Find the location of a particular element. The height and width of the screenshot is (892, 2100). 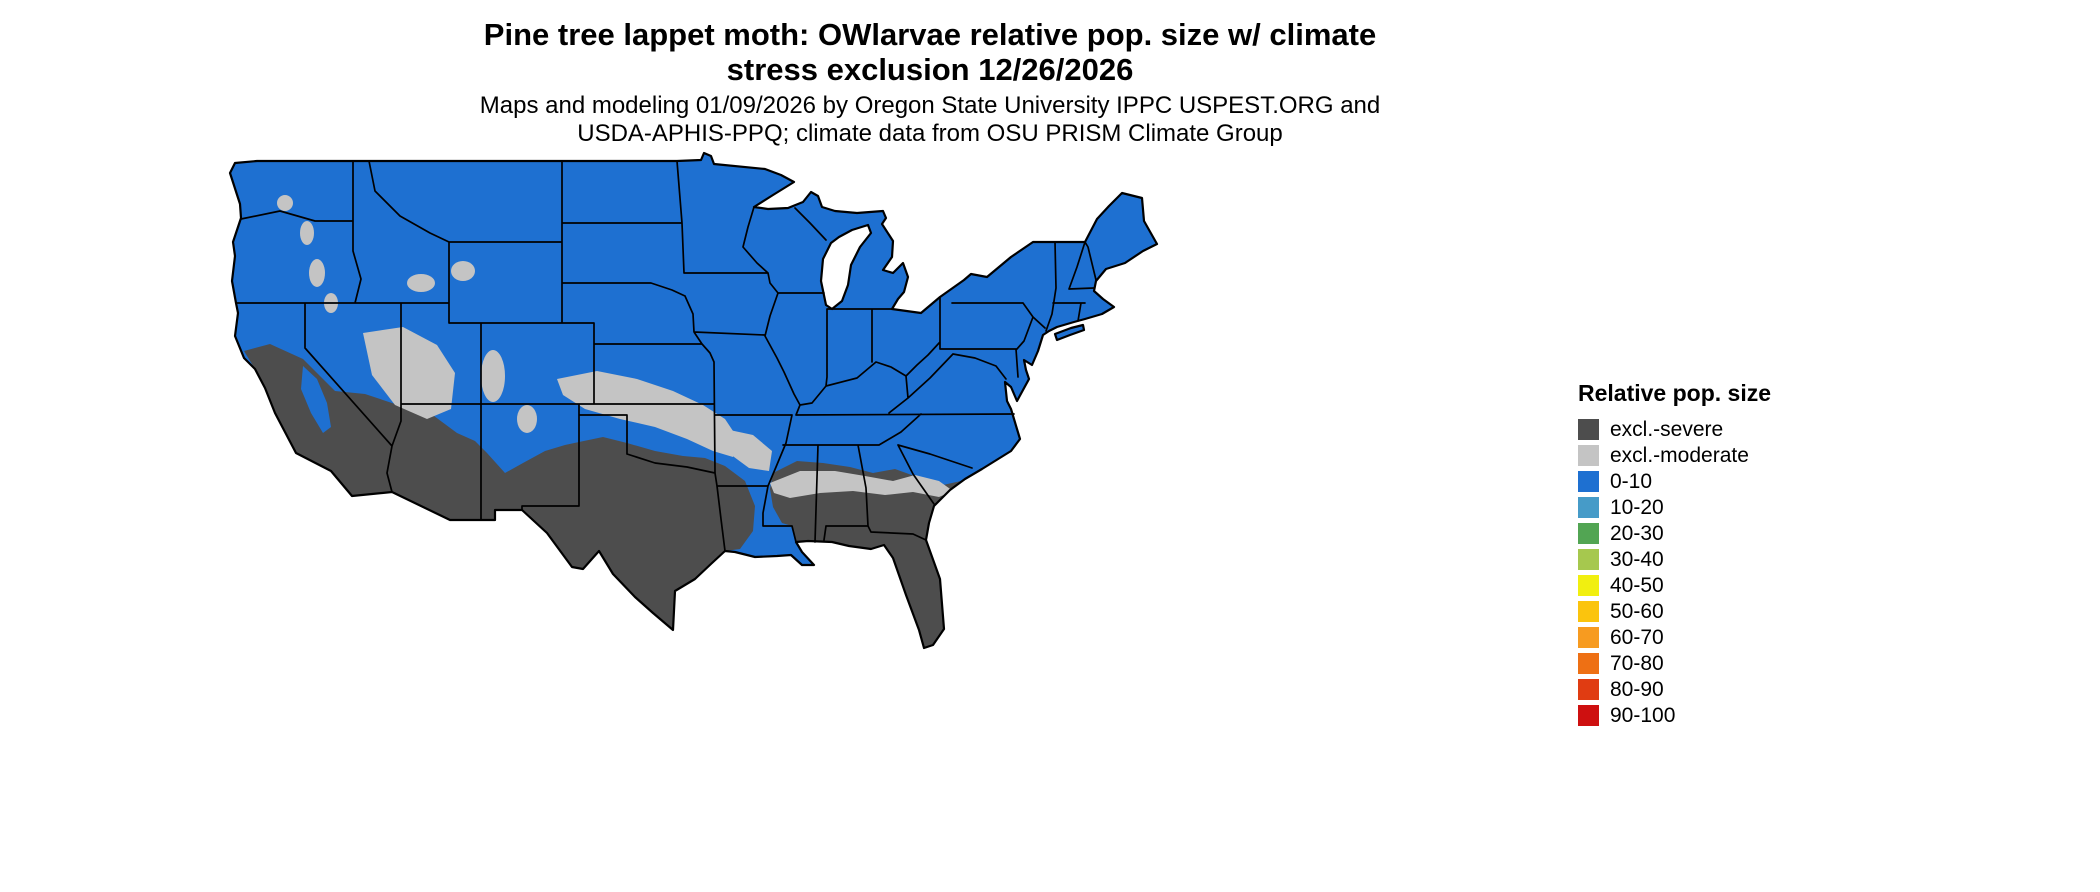

legend-row: 70-80 is located at coordinates (1708, 663).